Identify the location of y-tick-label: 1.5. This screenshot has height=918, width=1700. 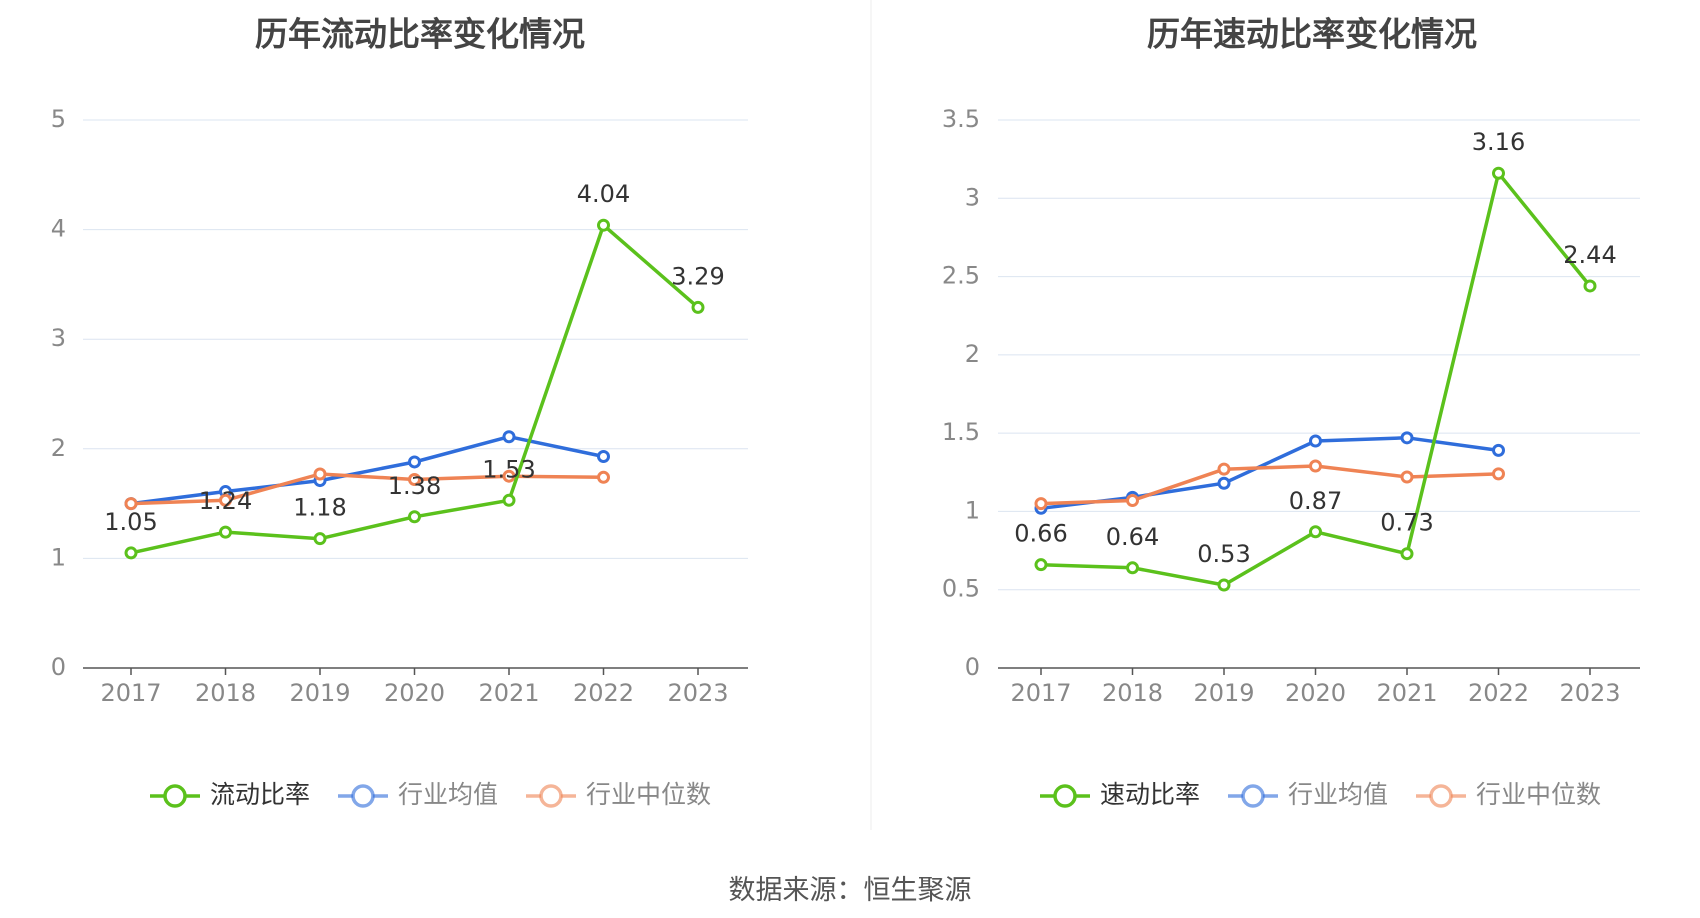
(961, 432).